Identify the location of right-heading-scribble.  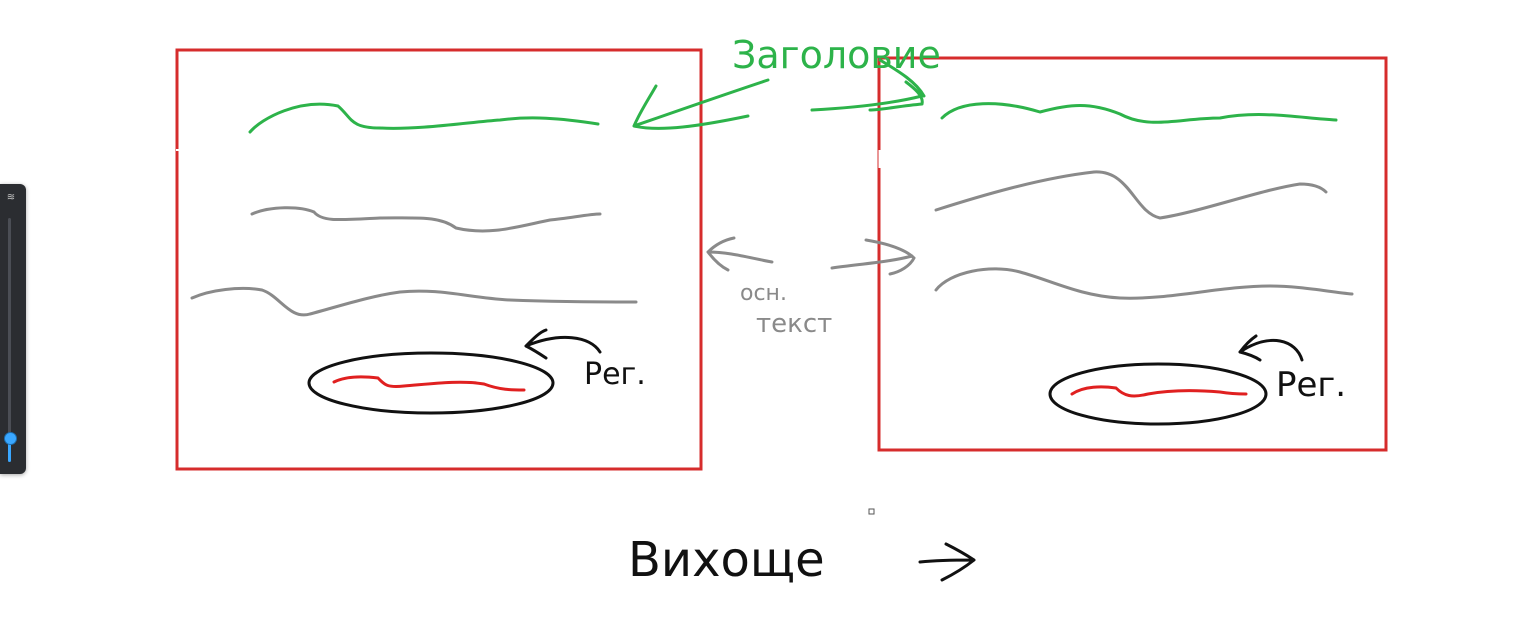
(1139, 113).